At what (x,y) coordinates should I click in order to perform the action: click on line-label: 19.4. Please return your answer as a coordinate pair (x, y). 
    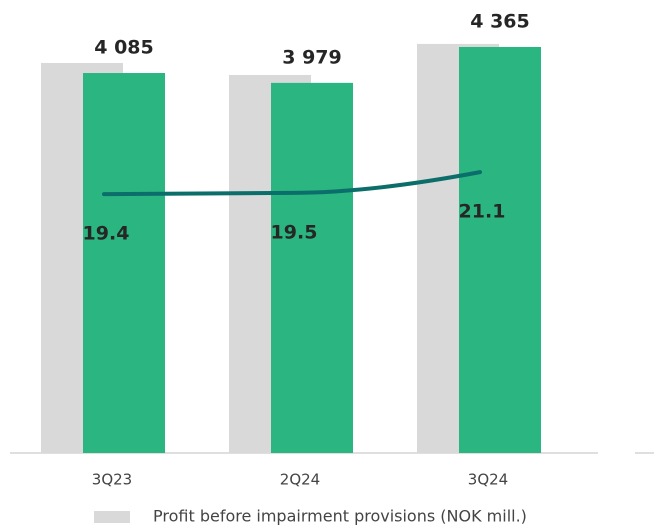
    Looking at the image, I should click on (106, 234).